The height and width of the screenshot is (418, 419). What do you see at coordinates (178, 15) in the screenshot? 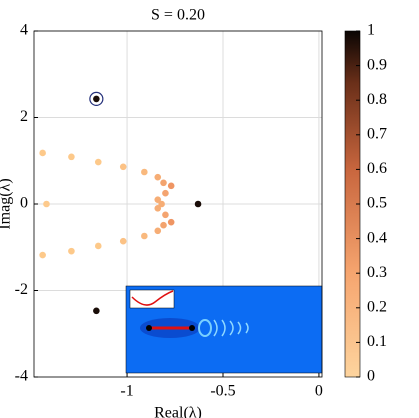
I see `chart-title: S = 0.20` at bounding box center [178, 15].